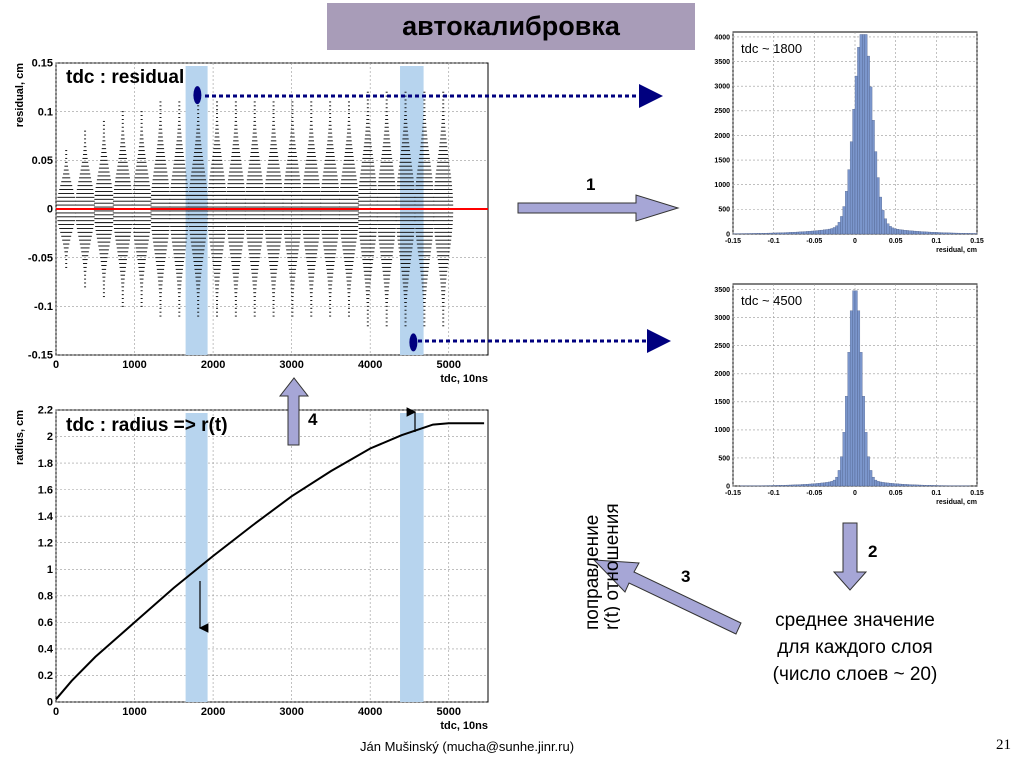 The height and width of the screenshot is (767, 1023). What do you see at coordinates (733, 241) in the screenshot?
I see `hist1800-xtick-label: -0.15` at bounding box center [733, 241].